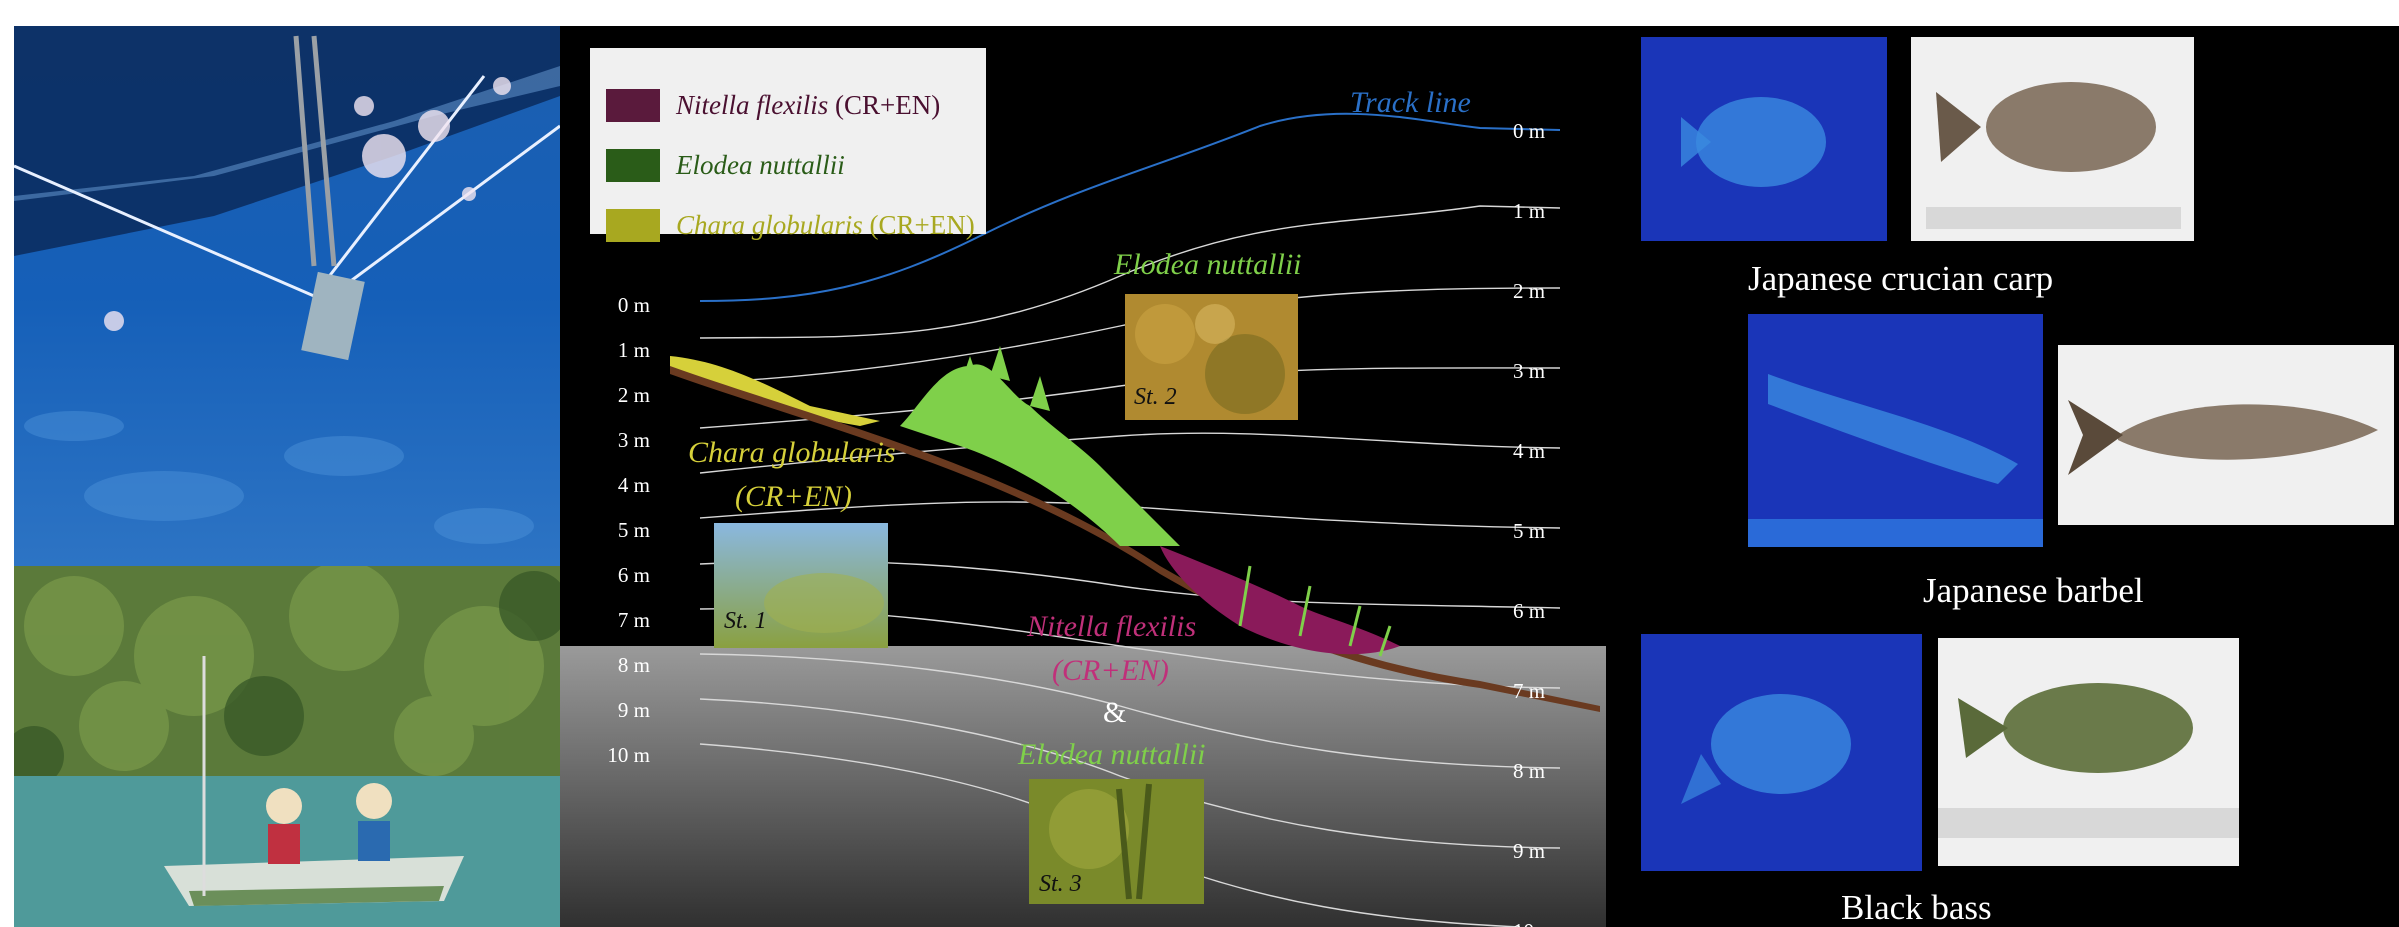 Image resolution: width=2399 pixels, height=927 pixels. What do you see at coordinates (1900, 279) in the screenshot?
I see `fish-name-crucian-carp: Japanese crucian carp` at bounding box center [1900, 279].